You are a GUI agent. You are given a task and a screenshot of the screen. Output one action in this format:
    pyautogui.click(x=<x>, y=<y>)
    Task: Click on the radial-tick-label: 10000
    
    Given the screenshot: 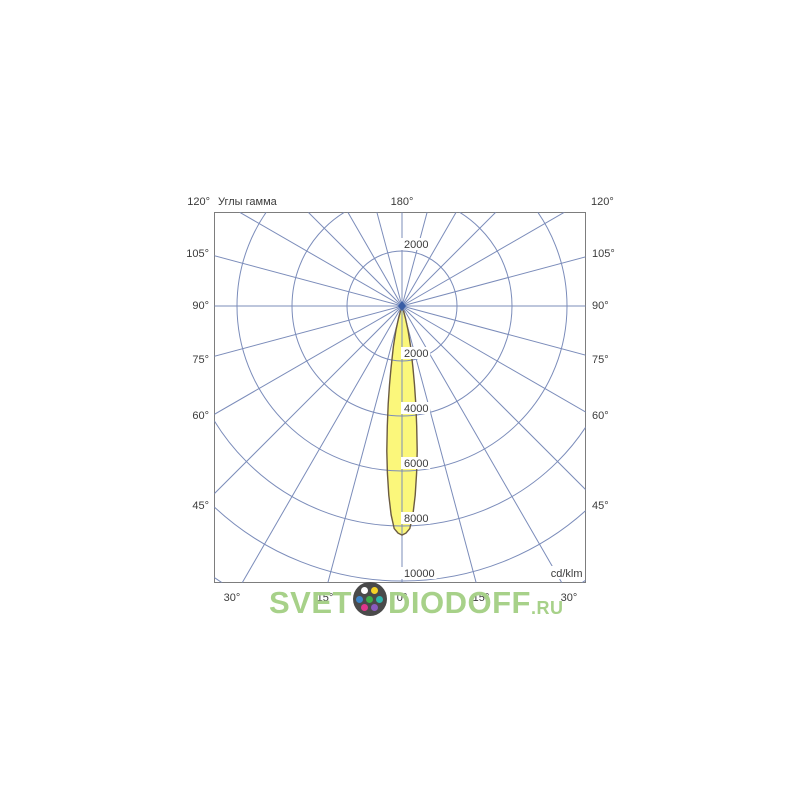 What is the action you would take?
    pyautogui.click(x=419, y=574)
    